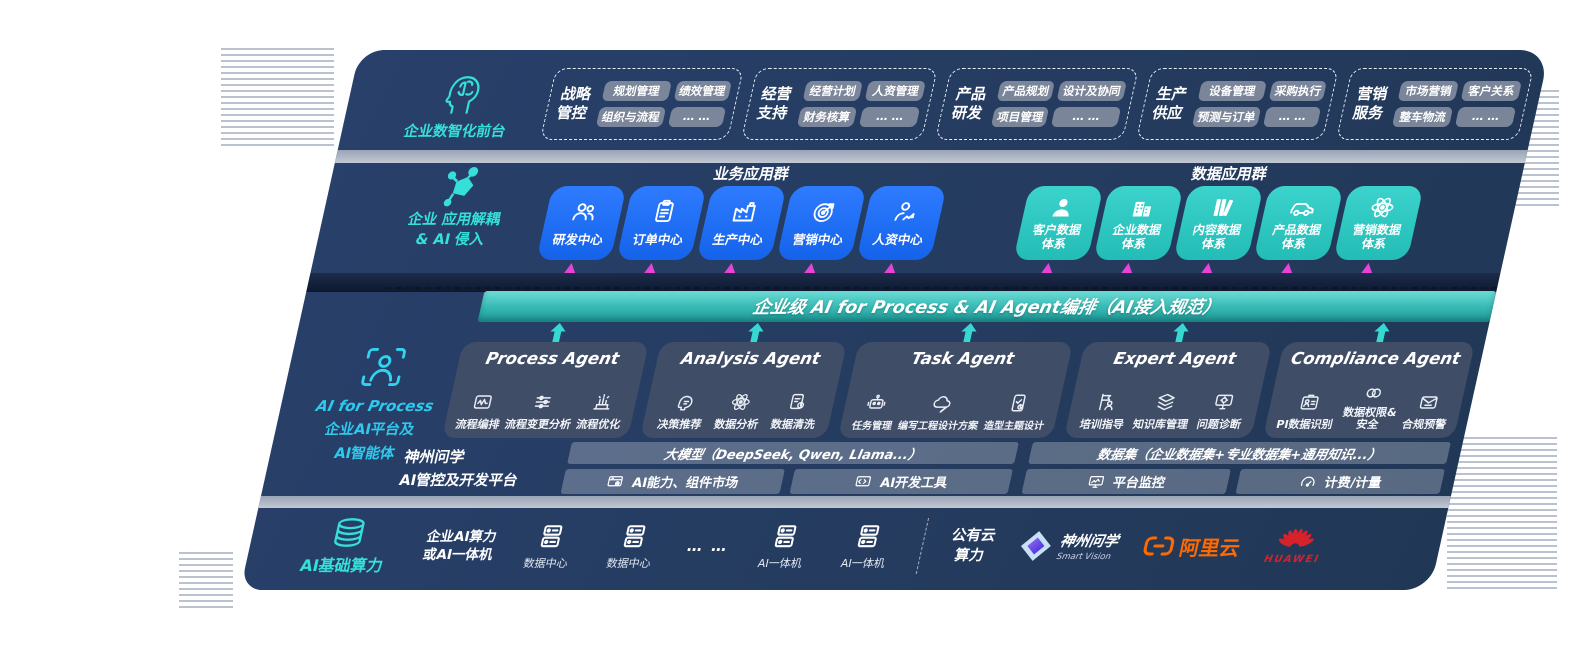  What do you see at coordinates (1159, 546) in the screenshot?
I see `alibaba-bracket-icon` at bounding box center [1159, 546].